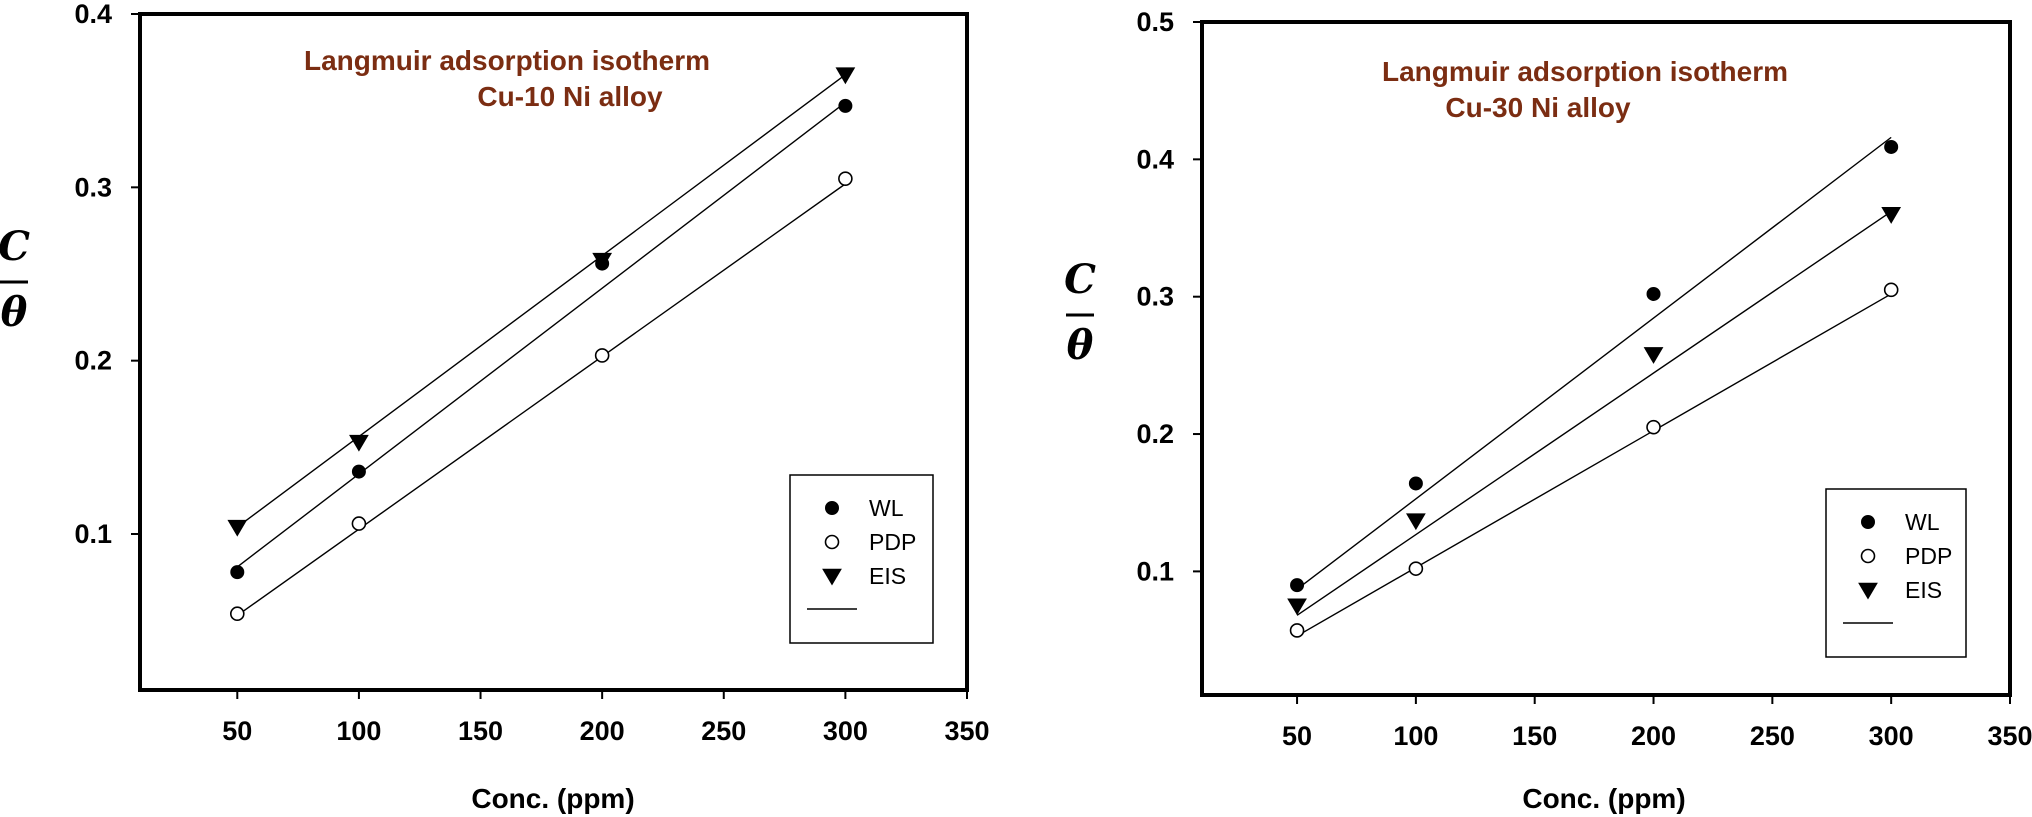 This screenshot has width=2032, height=817. I want to click on fit-line-eis, so click(1594, 413).